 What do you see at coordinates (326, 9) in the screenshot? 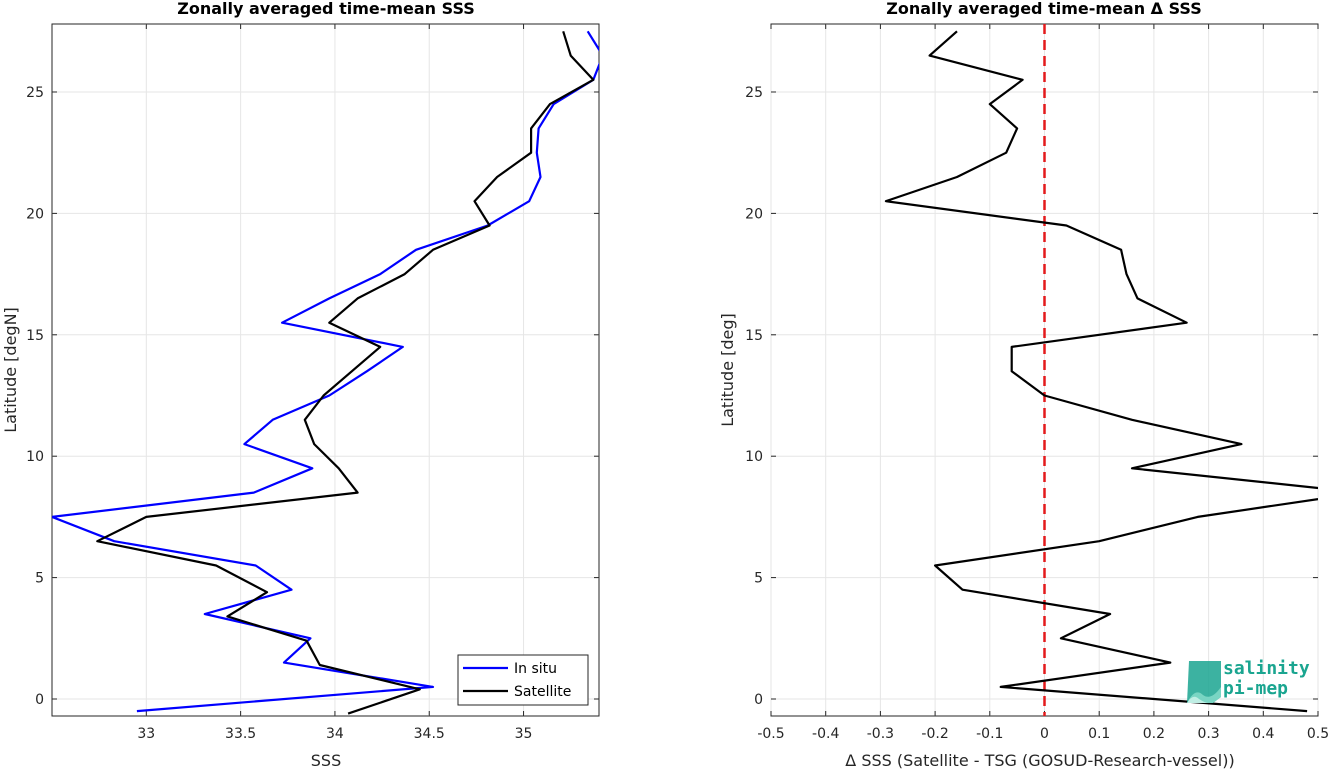
I see `left-chart-title: Zonally averaged time-mean SSS` at bounding box center [326, 9].